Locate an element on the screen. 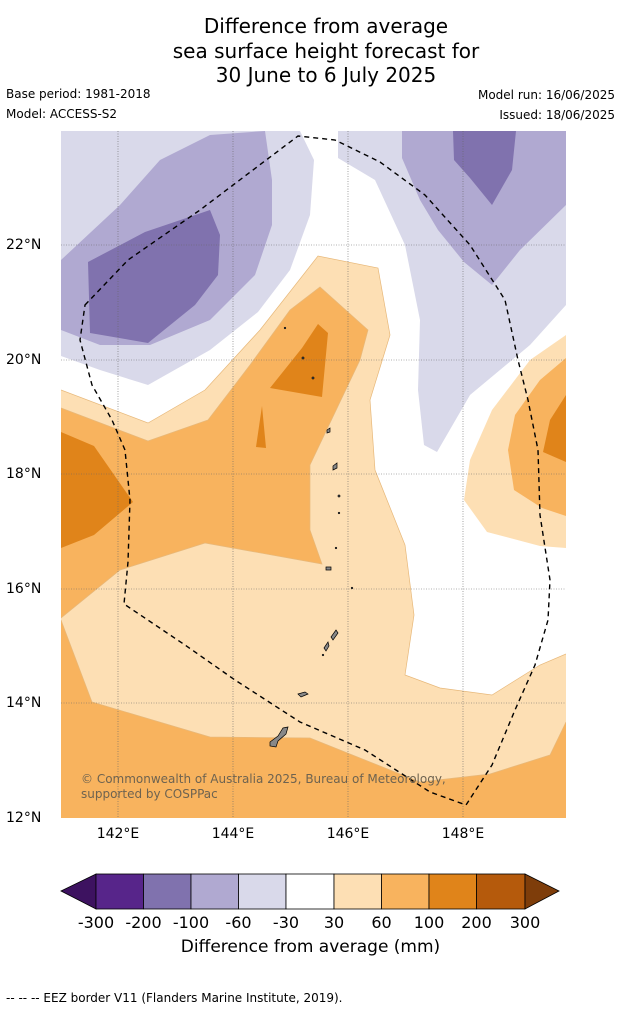 The image size is (621, 1011). island-anatahan is located at coordinates (328, 568).